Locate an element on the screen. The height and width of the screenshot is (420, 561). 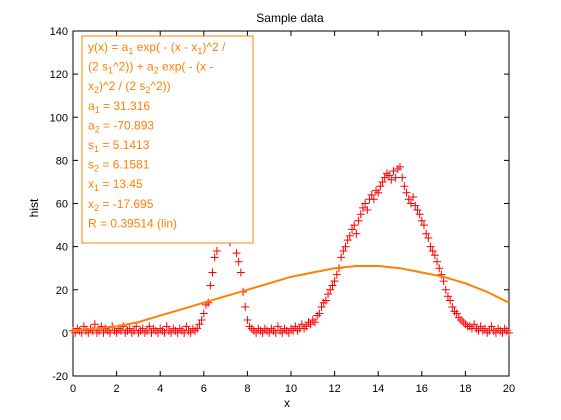
annotation-text-run: a is located at coordinates (91, 106).